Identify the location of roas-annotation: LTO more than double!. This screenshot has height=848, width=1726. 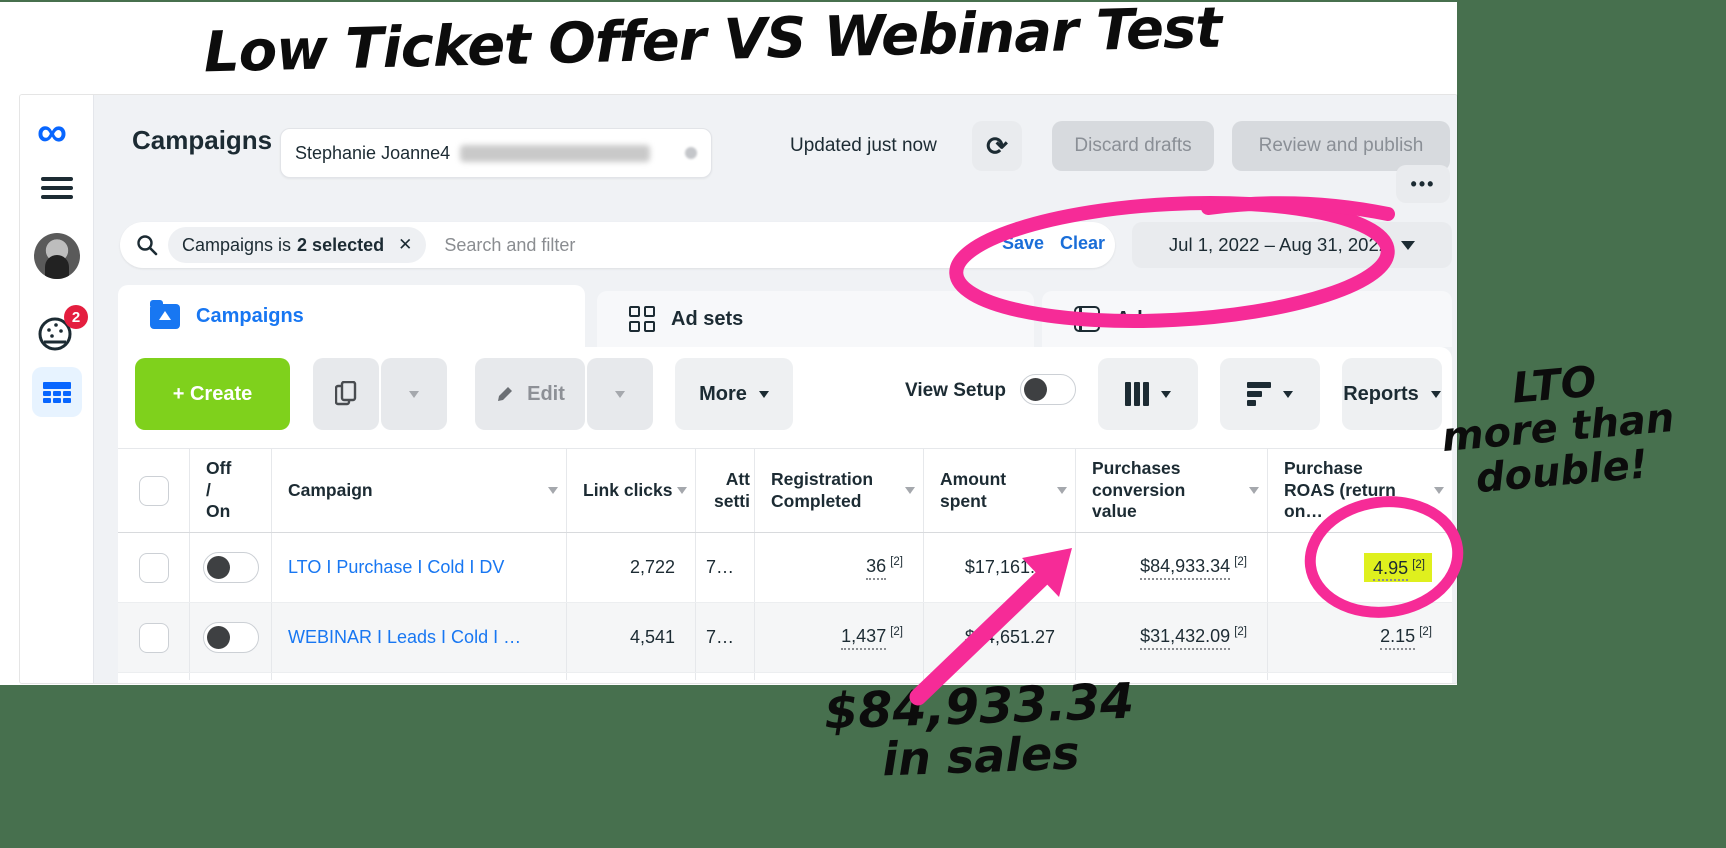
(1558, 429).